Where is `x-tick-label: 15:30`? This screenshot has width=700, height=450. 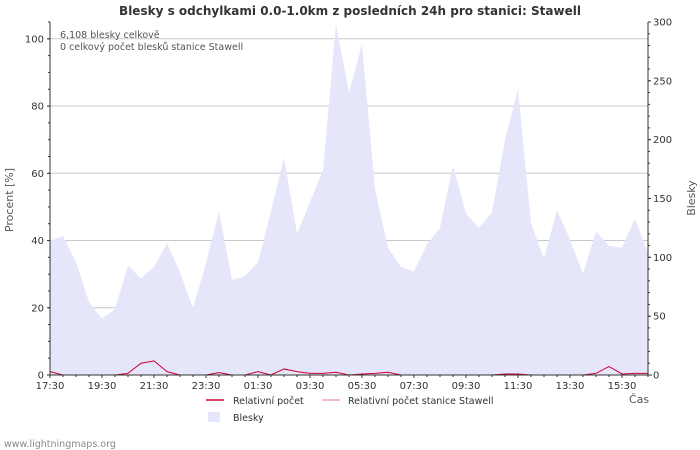
x-tick-label: 15:30 is located at coordinates (622, 386).